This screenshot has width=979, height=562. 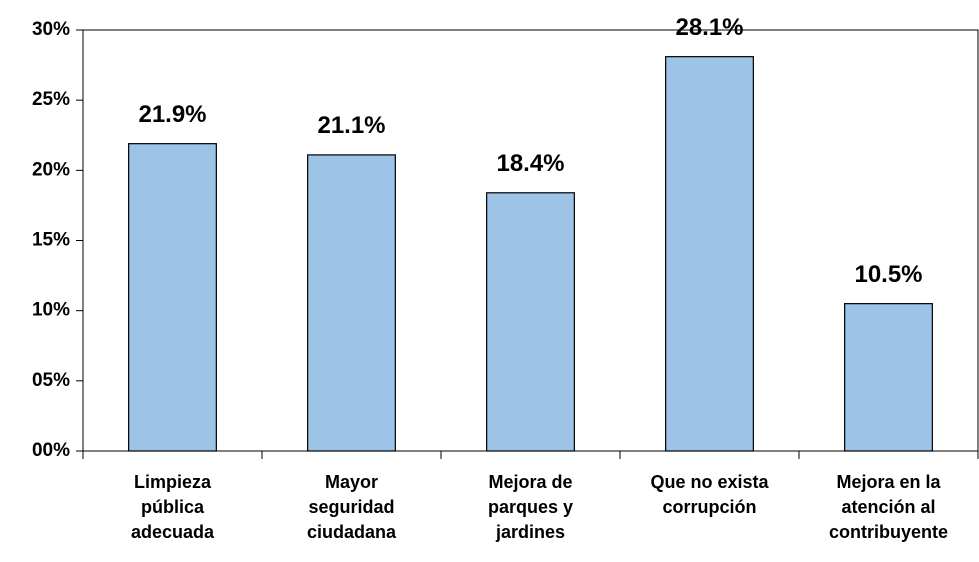 What do you see at coordinates (51, 240) in the screenshot?
I see `y-tick-label: 15%` at bounding box center [51, 240].